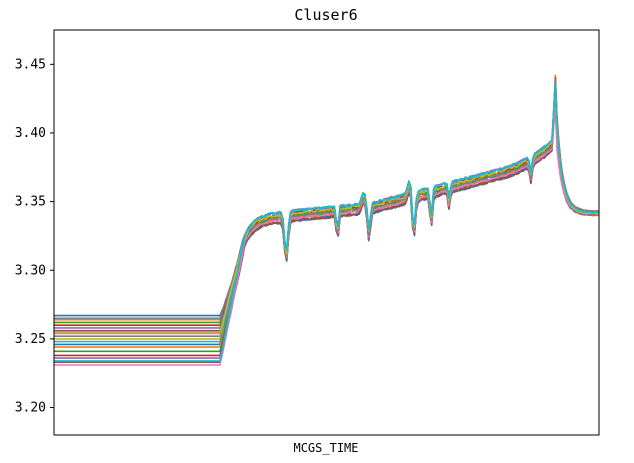 Image resolution: width=634 pixels, height=463 pixels. What do you see at coordinates (325, 448) in the screenshot?
I see `x-axis-label: MCGS_TIME` at bounding box center [325, 448].